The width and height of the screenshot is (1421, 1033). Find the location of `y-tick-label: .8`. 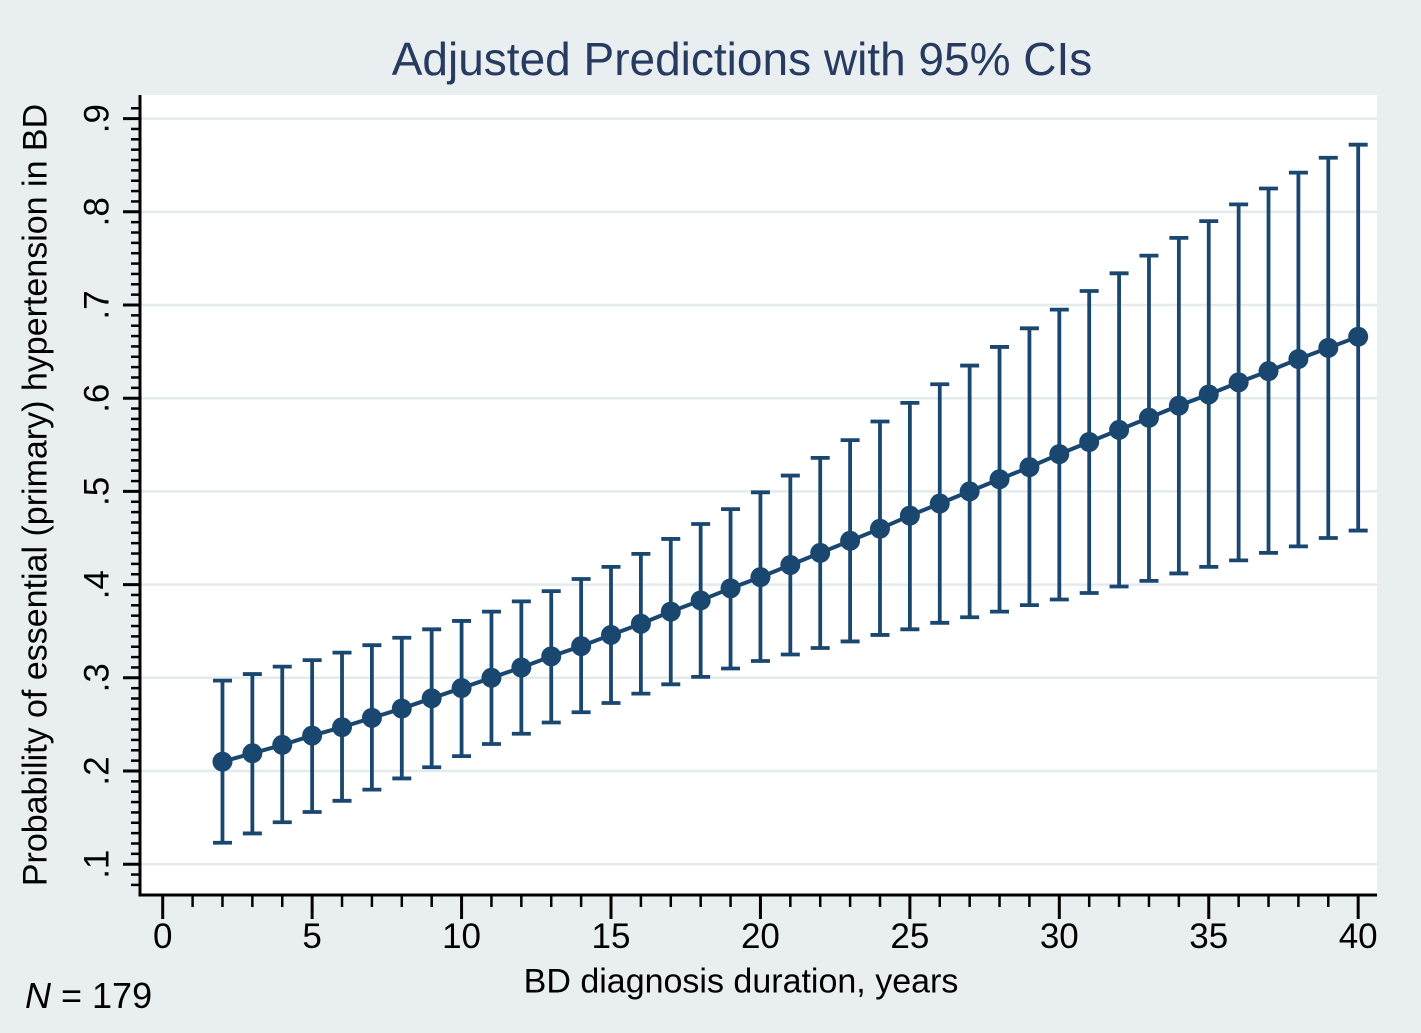

y-tick-label: .8 is located at coordinates (97, 211).